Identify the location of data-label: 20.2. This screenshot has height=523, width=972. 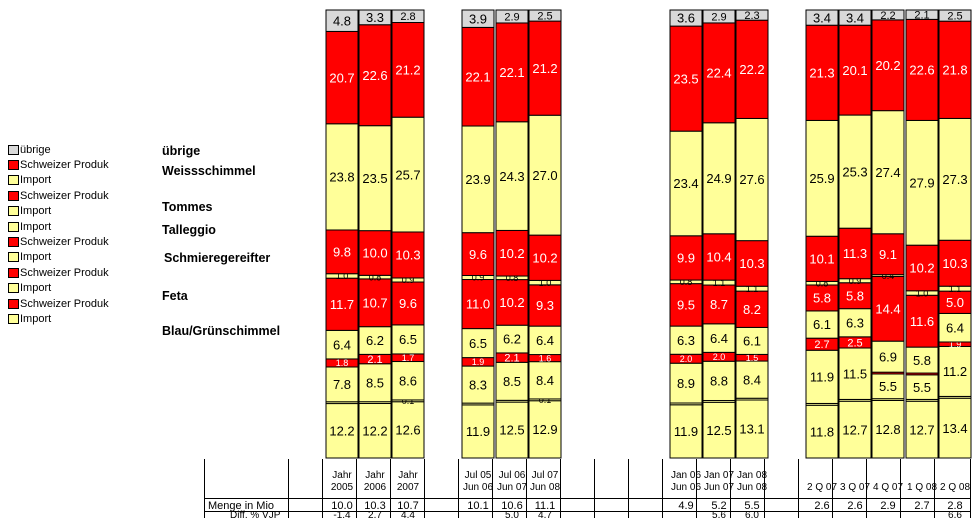
(887, 65).